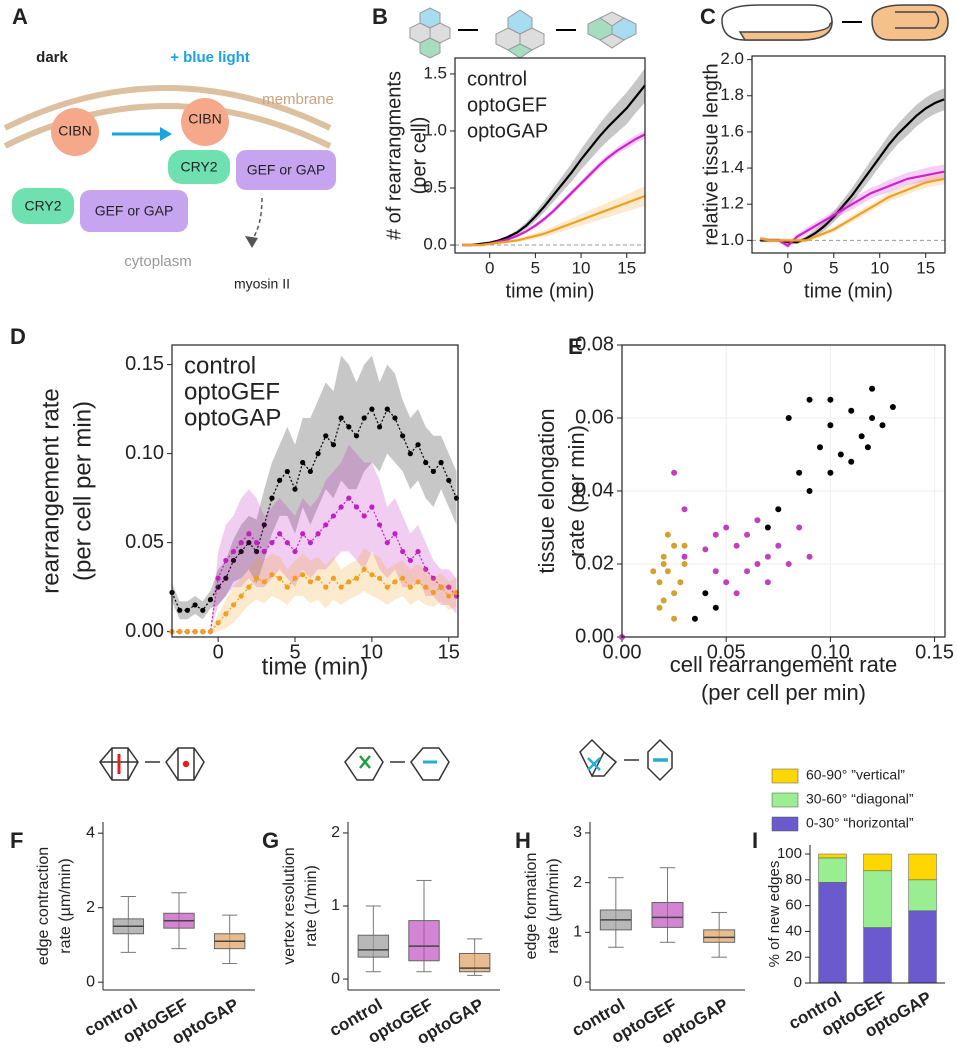  Describe the element at coordinates (167, 108) in the screenshot. I see `membrane-line` at that location.